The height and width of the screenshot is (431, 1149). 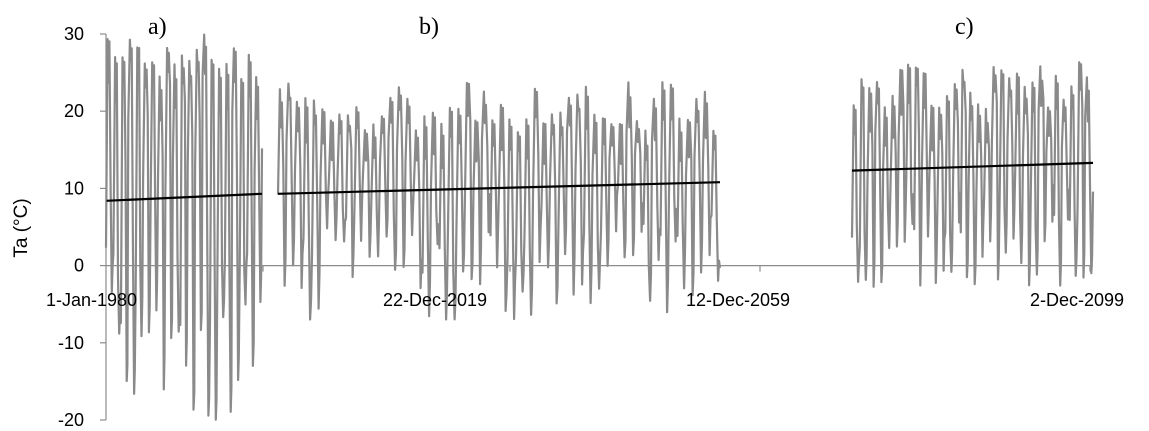 What do you see at coordinates (74, 34) in the screenshot?
I see `y-tick-label: 30` at bounding box center [74, 34].